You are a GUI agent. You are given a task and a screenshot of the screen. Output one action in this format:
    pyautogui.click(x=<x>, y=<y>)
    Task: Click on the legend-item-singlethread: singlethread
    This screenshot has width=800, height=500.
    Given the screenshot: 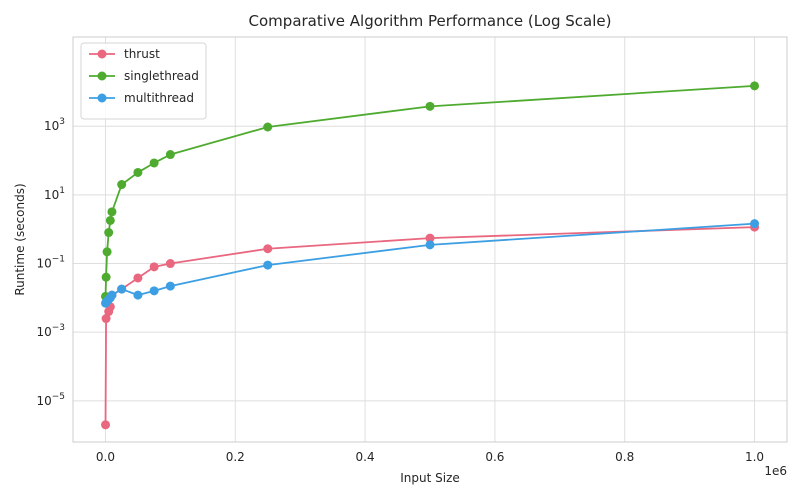 What is the action you would take?
    pyautogui.click(x=144, y=76)
    